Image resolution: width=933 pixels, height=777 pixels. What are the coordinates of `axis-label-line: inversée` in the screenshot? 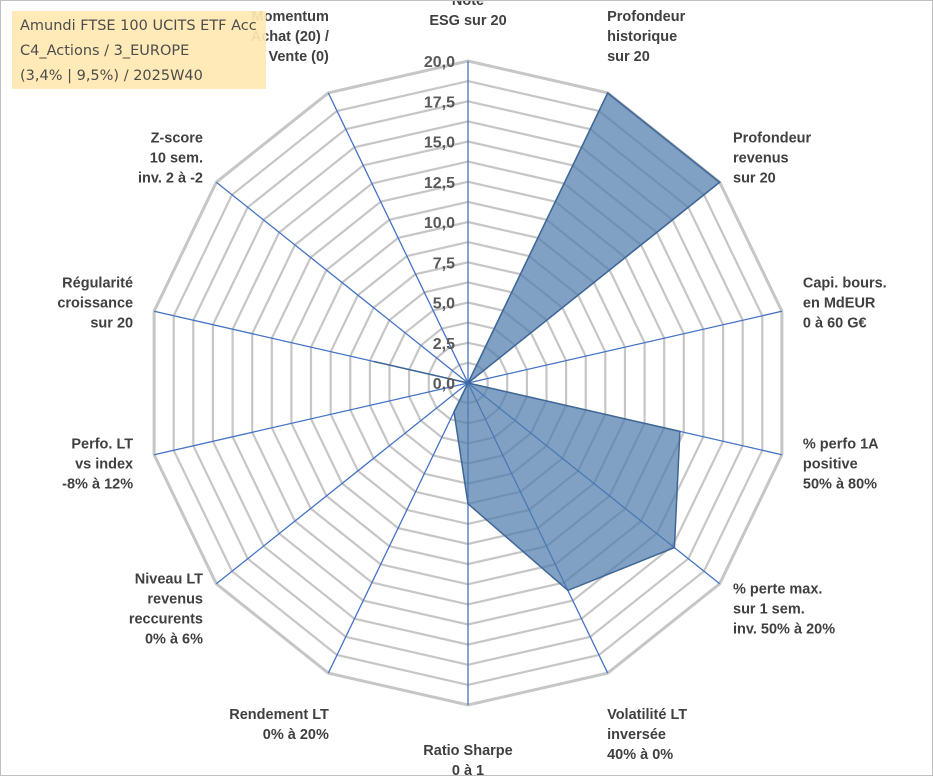 It's located at (636, 735).